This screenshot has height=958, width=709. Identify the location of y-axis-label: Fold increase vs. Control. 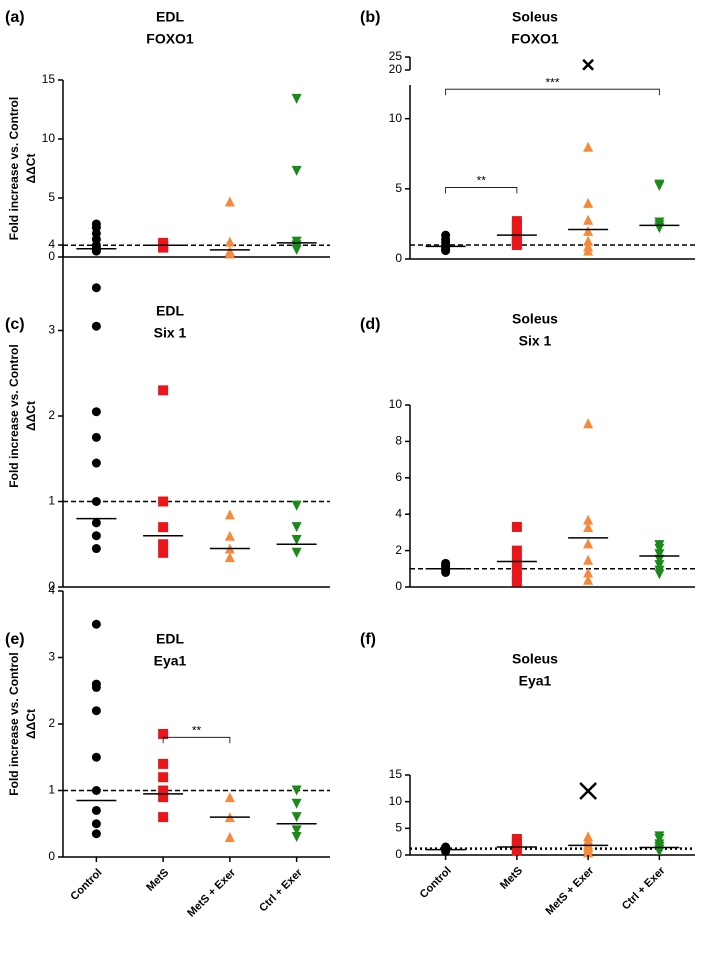
(14, 415).